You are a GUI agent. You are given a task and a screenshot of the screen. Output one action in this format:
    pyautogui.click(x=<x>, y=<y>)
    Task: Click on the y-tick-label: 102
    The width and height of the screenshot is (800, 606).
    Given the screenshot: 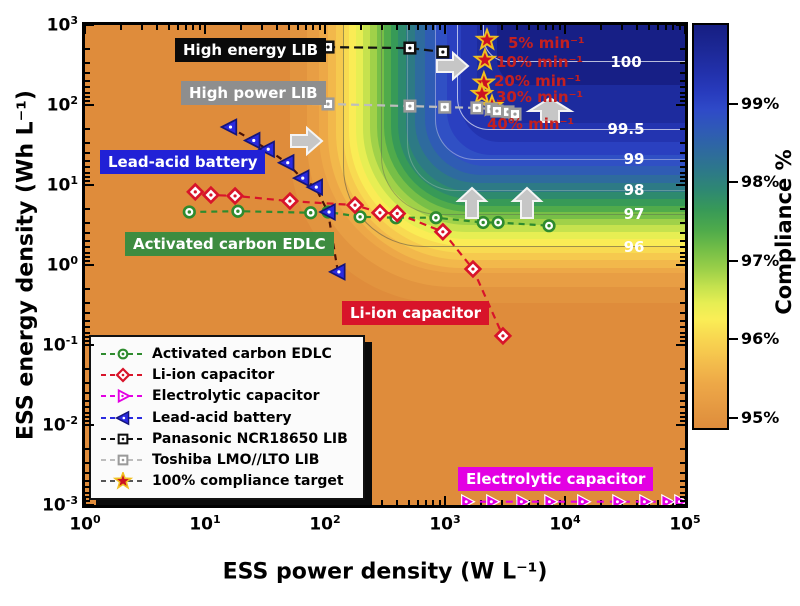 What is the action you would take?
    pyautogui.click(x=62, y=105)
    